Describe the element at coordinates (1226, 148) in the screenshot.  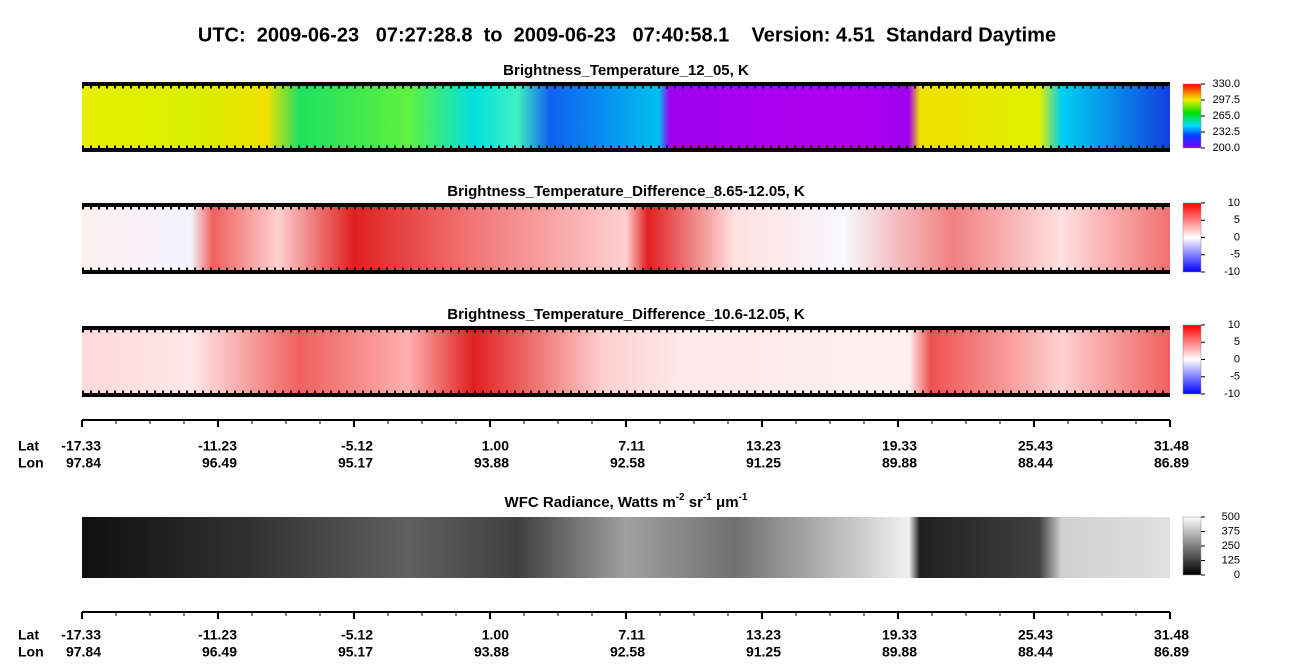
I see `colorbar-label: 200.0` at that location.